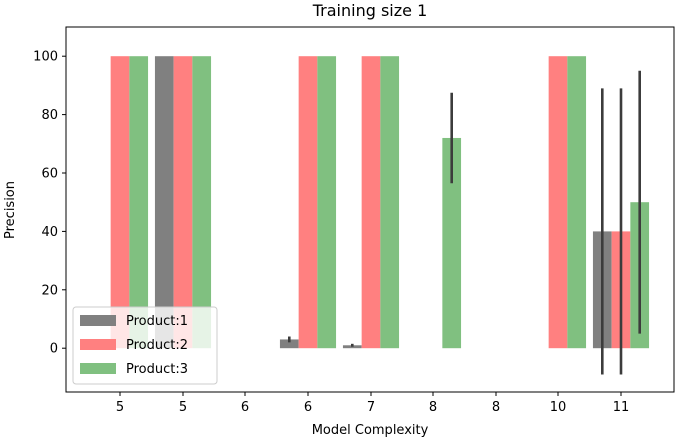 Image resolution: width=680 pixels, height=443 pixels. Describe the element at coordinates (10, 210) in the screenshot. I see `y-axis-title: Precision` at that location.